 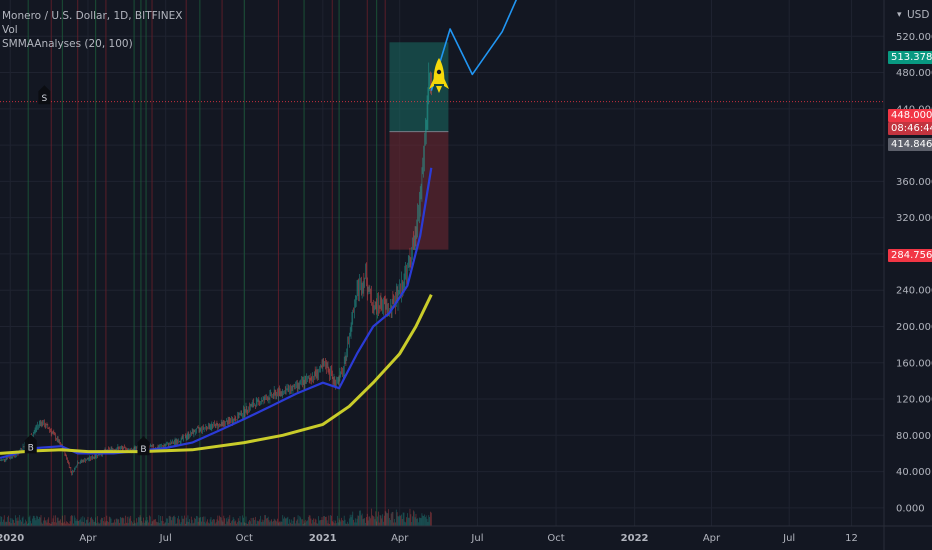 What do you see at coordinates (67, 44) in the screenshot?
I see `smma-indicator-label: SMMAAnalyses (20, 100)` at bounding box center [67, 44].